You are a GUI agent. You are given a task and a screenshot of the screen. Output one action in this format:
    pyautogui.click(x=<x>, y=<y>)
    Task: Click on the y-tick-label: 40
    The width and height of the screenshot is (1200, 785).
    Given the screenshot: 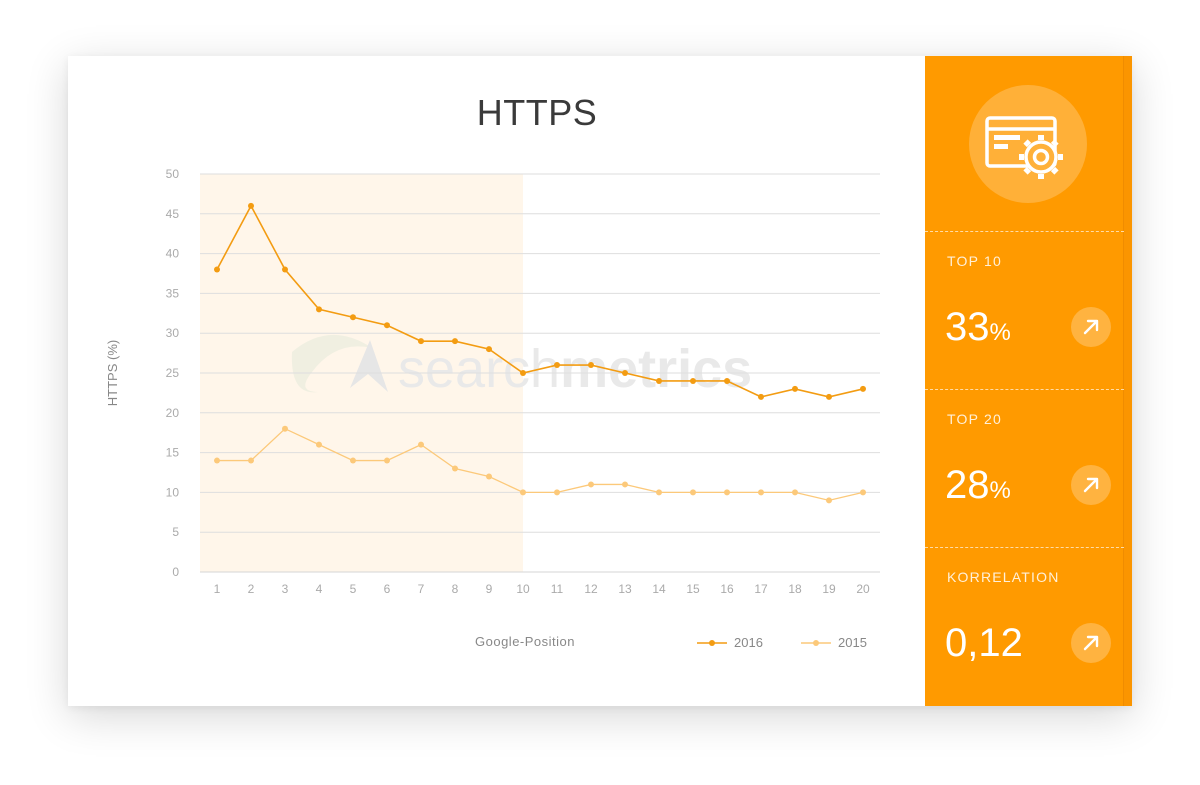 What is the action you would take?
    pyautogui.click(x=173, y=254)
    